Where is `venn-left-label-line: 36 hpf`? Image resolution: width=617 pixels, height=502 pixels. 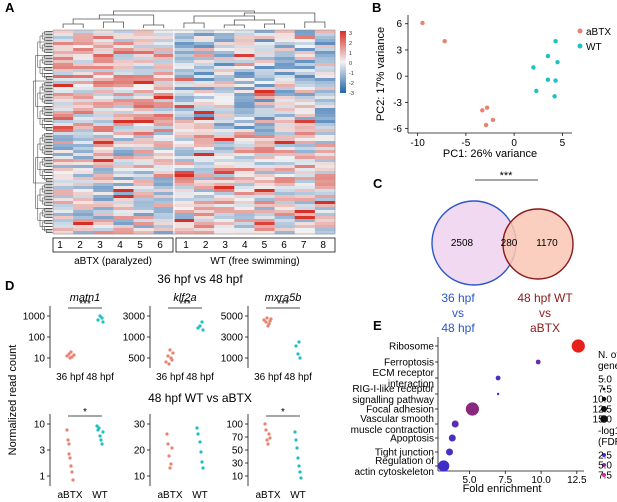 venn-left-label-line: 36 hpf is located at coordinates (458, 298).